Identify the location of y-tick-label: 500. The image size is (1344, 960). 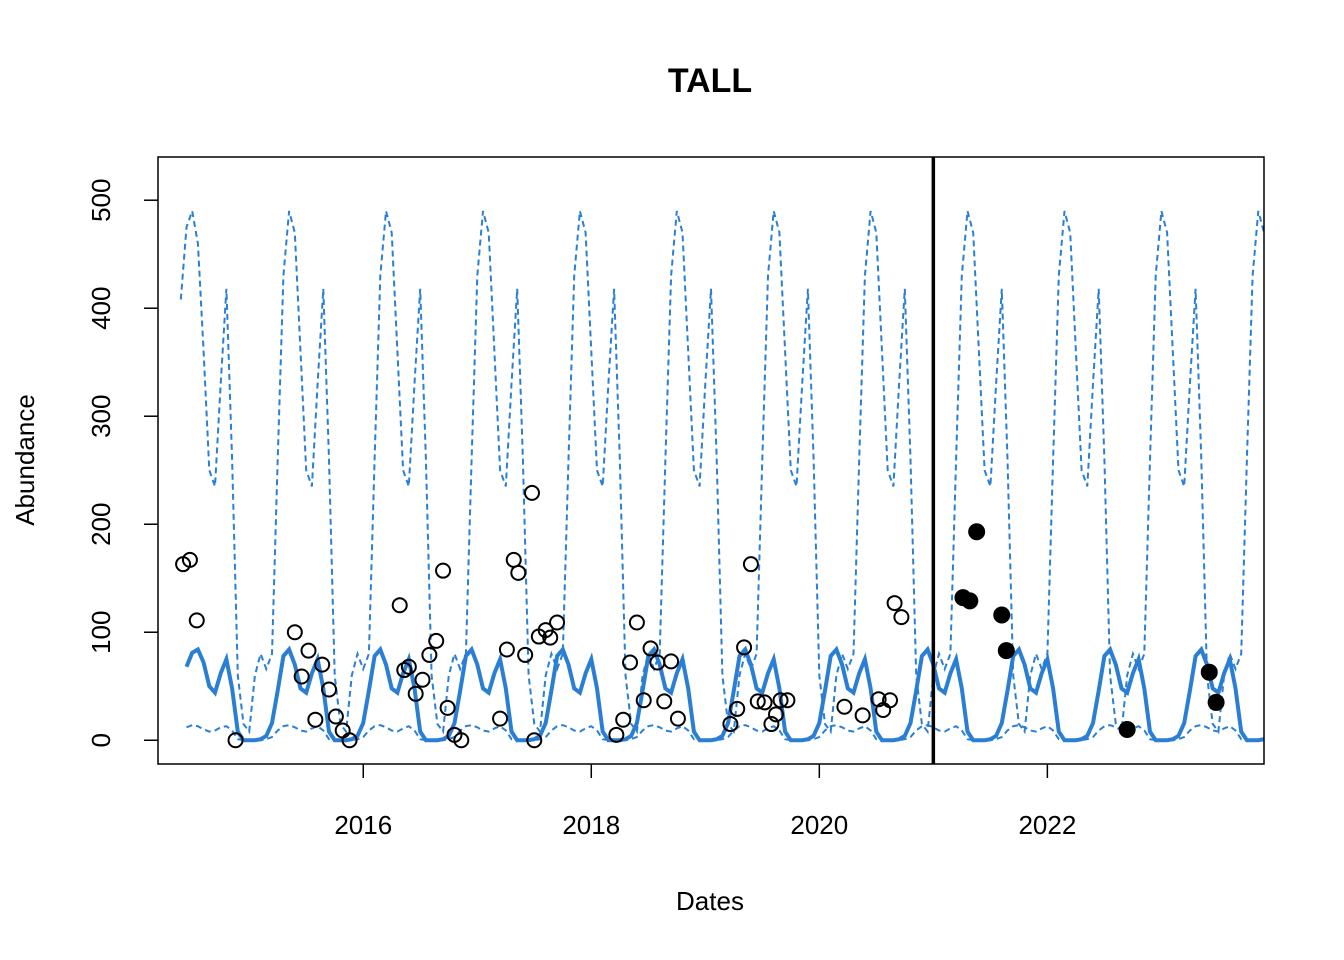
(101, 200).